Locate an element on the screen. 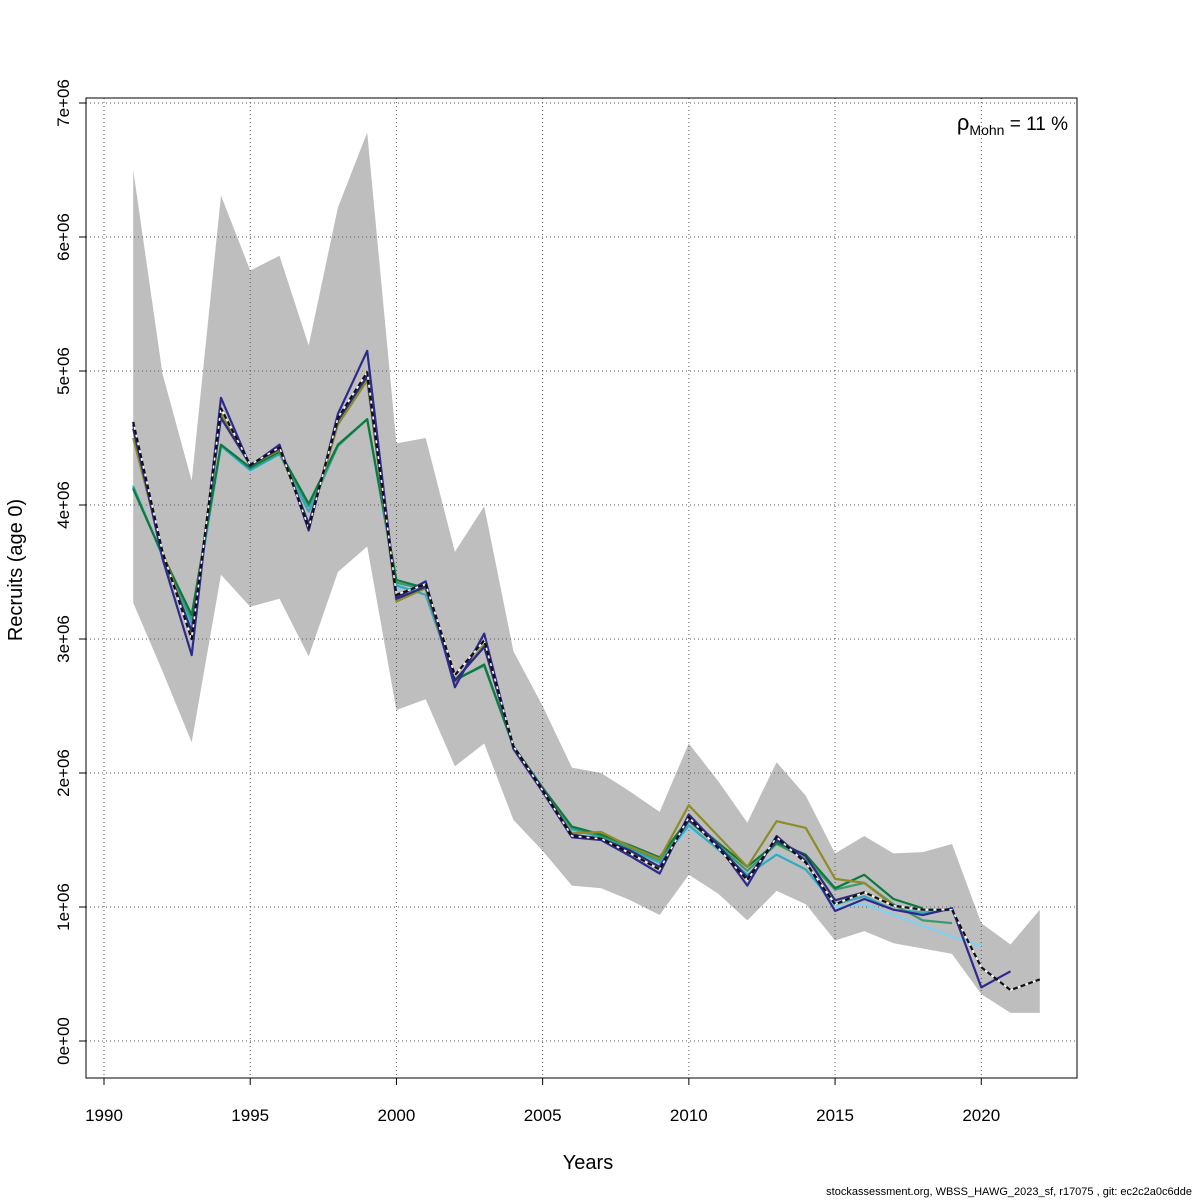  rho-value: = 11 % is located at coordinates (1036, 124).